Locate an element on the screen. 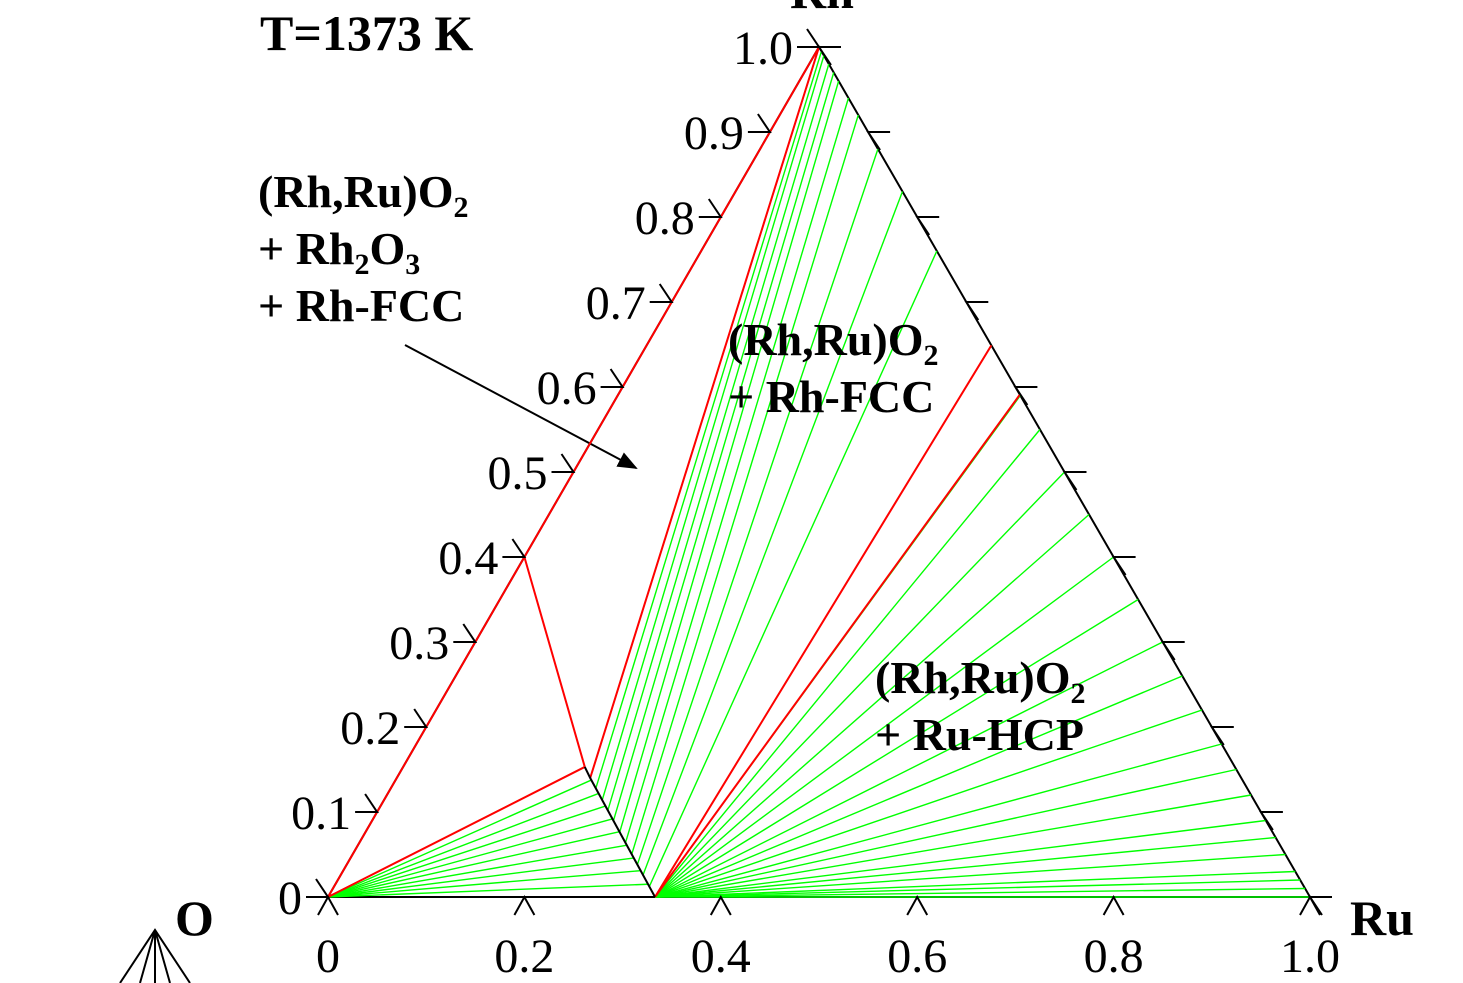 The width and height of the screenshot is (1463, 983). corner-label: Rh is located at coordinates (822, 9).